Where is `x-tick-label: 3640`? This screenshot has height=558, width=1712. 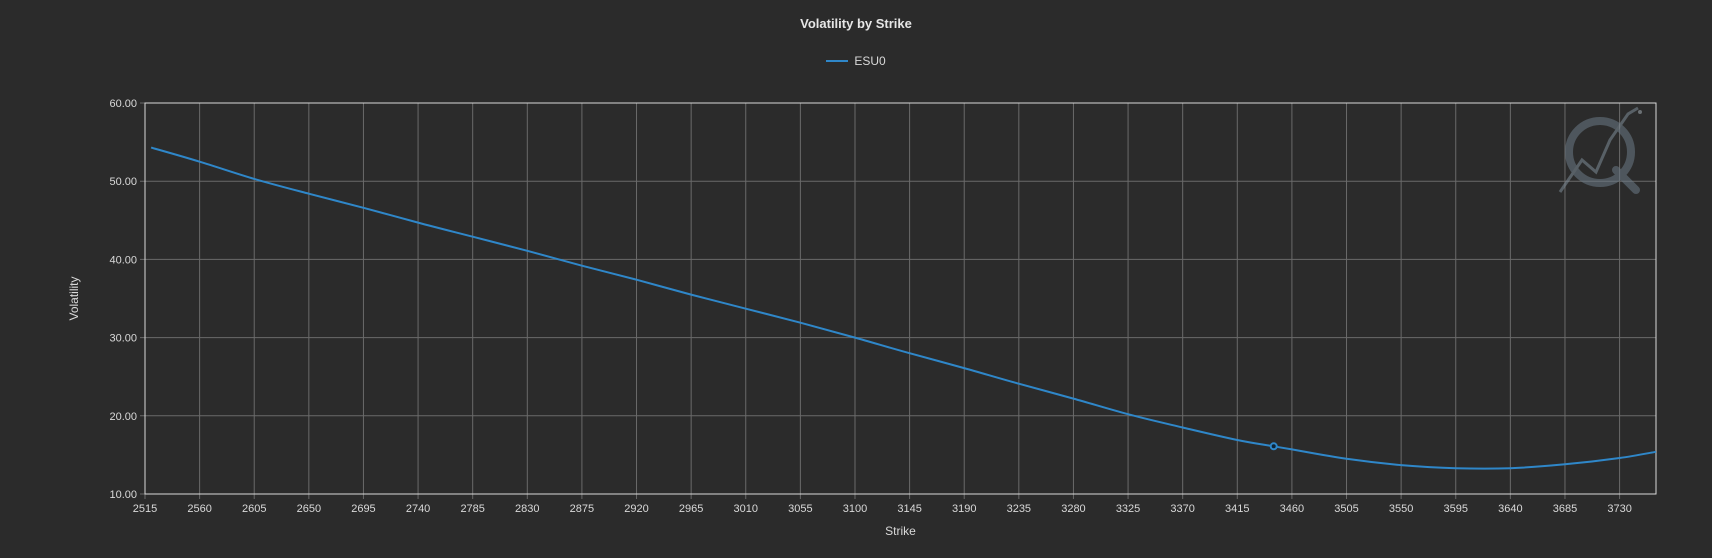 x-tick-label: 3640 is located at coordinates (1510, 509).